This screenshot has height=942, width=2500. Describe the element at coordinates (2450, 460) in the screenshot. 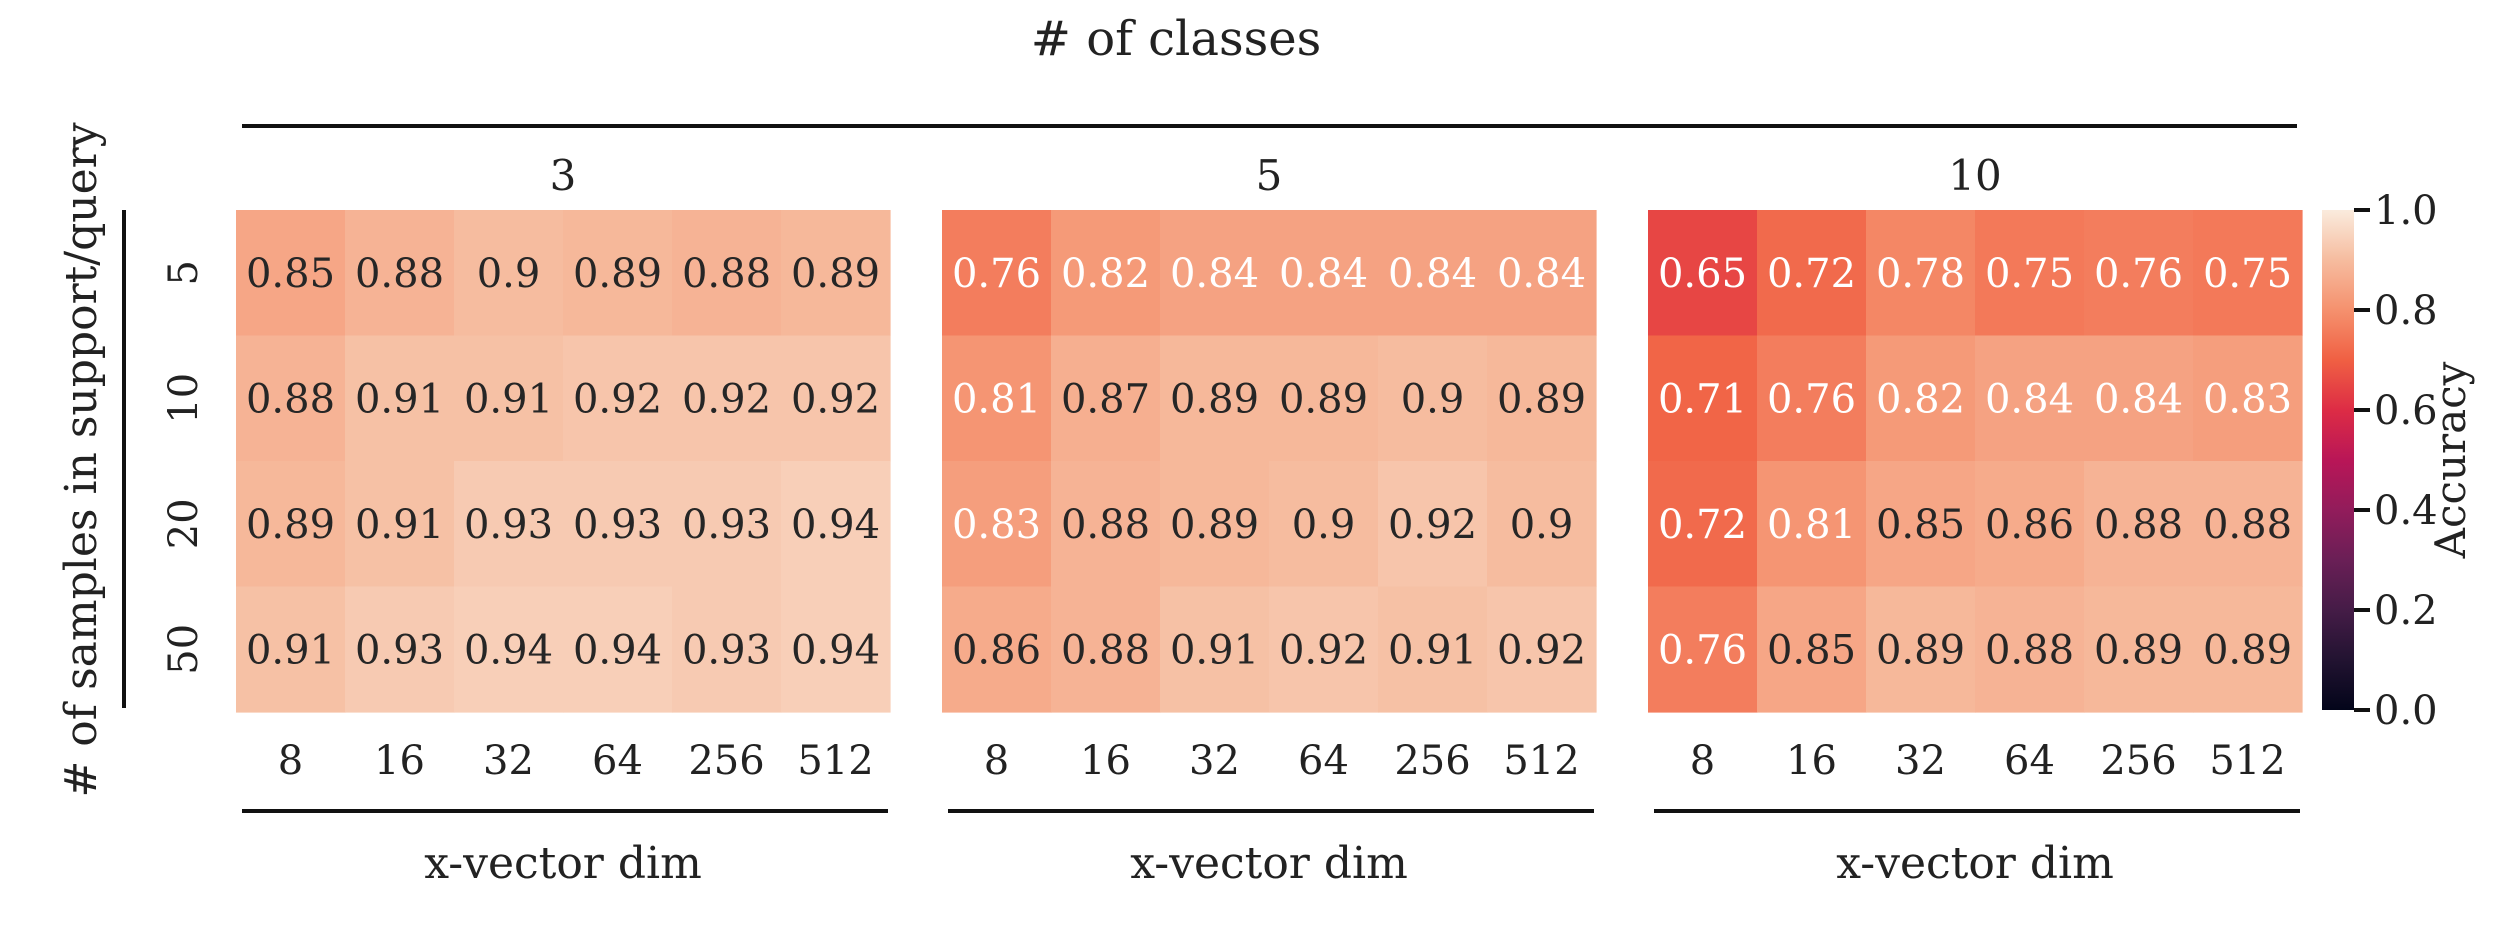

I see `colorbar-label: Accuracy` at that location.